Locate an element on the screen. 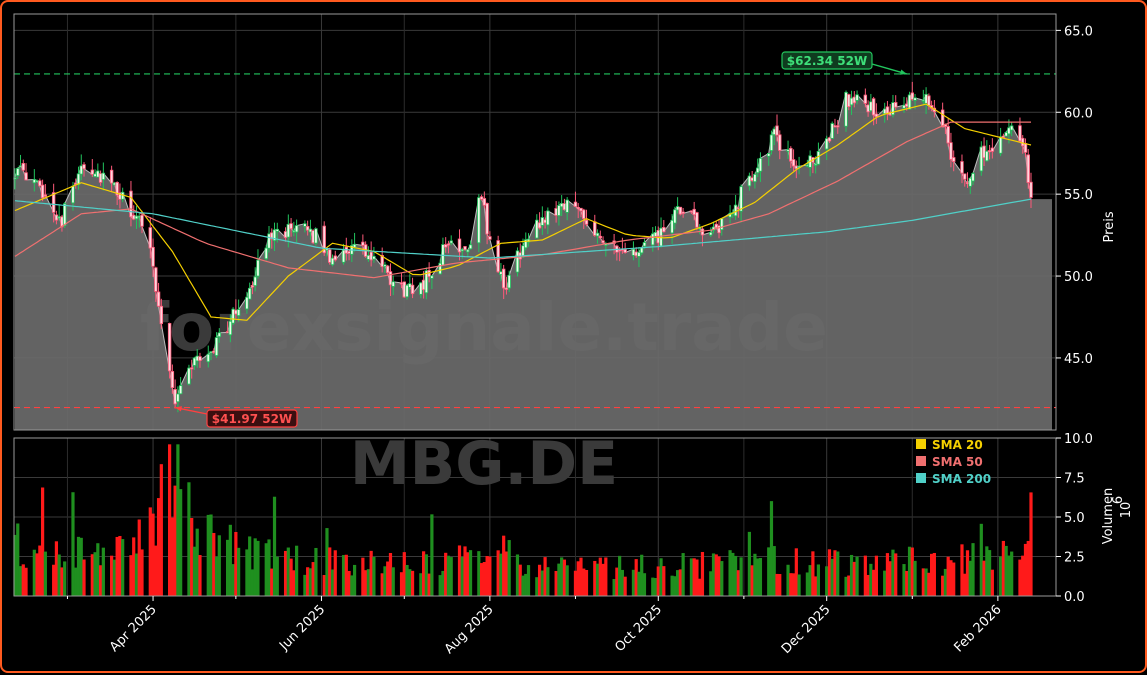 The width and height of the screenshot is (1147, 675). low-52w-label: $41.97 52W is located at coordinates (252, 419).